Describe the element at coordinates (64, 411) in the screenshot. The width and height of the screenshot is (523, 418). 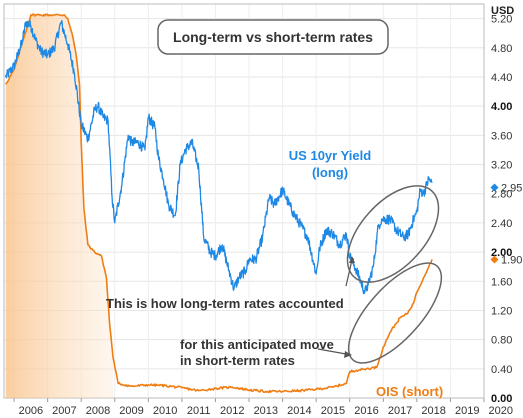
I see `x-tick-label: 2007` at that location.